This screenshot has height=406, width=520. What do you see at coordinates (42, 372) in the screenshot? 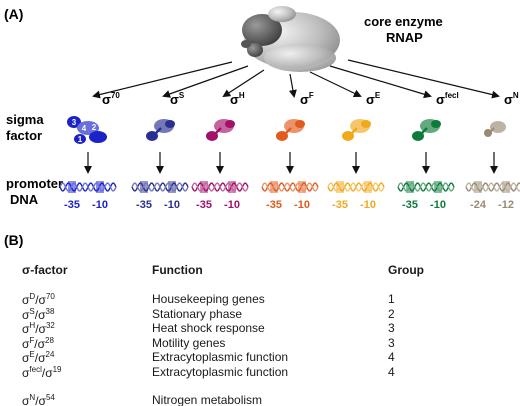
I see `table-row-factor: σfecl/σ19` at bounding box center [42, 372].